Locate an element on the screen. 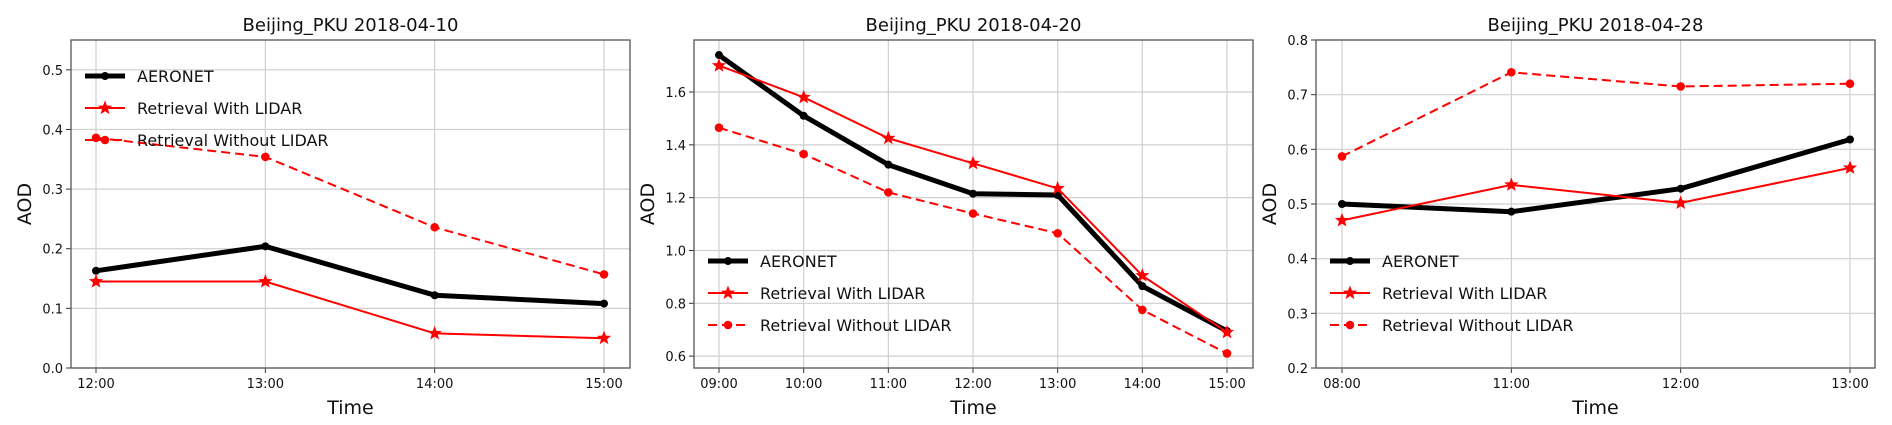 The height and width of the screenshot is (425, 1892). y-tick-label: 0.4 is located at coordinates (52, 130).